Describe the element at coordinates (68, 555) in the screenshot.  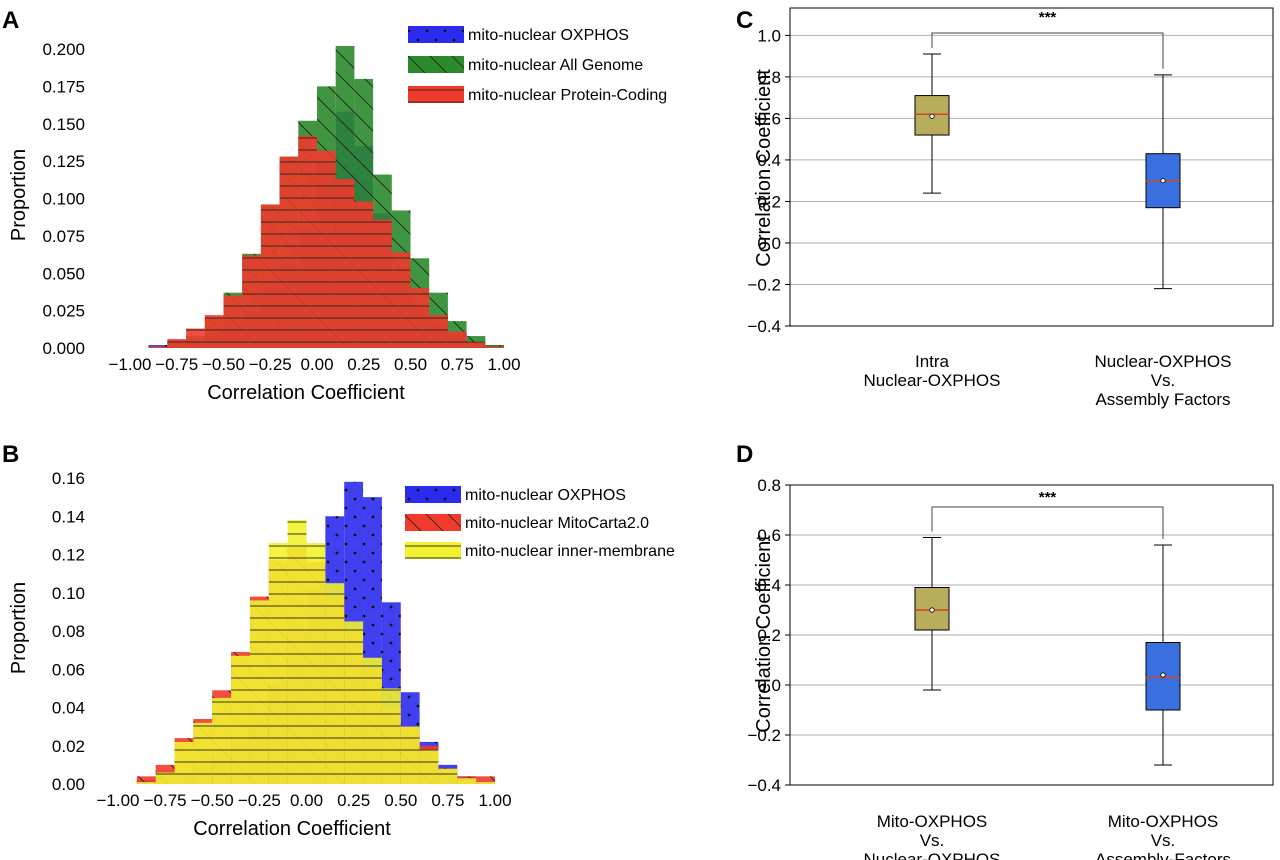
I see `panel-b-ytick-6: 0.12` at that location.